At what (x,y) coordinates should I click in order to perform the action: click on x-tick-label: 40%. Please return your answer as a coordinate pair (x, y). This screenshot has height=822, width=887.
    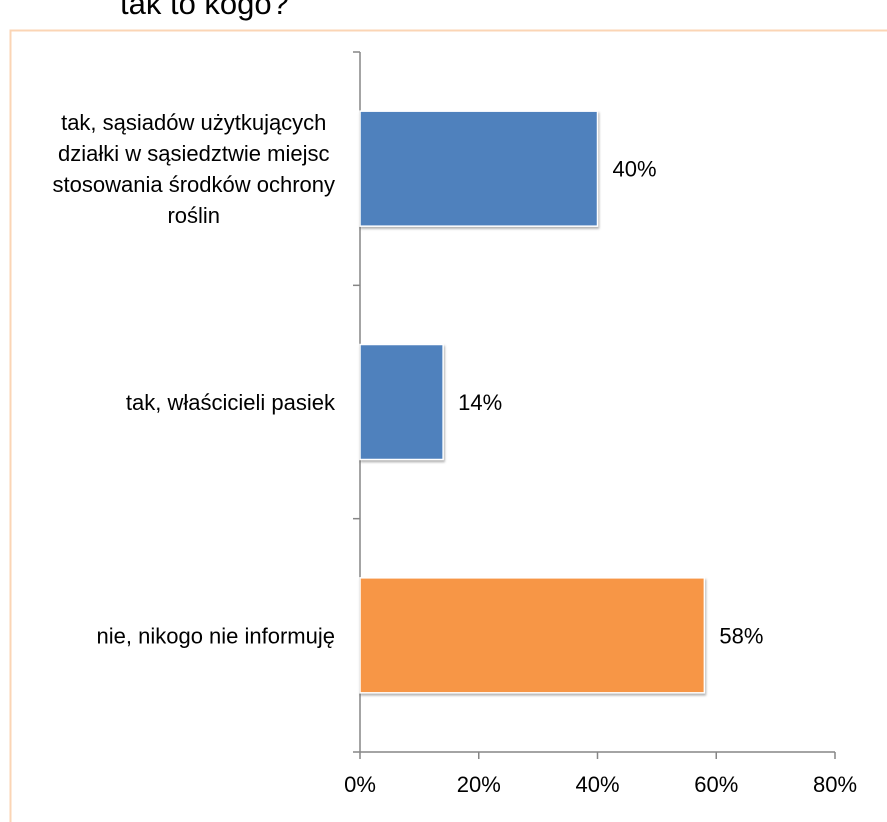
    Looking at the image, I should click on (597, 784).